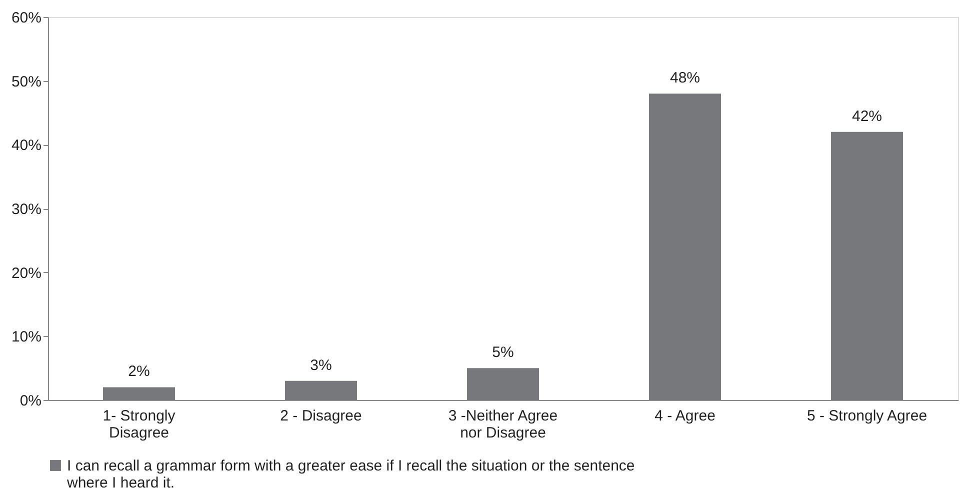  Describe the element at coordinates (867, 116) in the screenshot. I see `data-label: 42%` at that location.